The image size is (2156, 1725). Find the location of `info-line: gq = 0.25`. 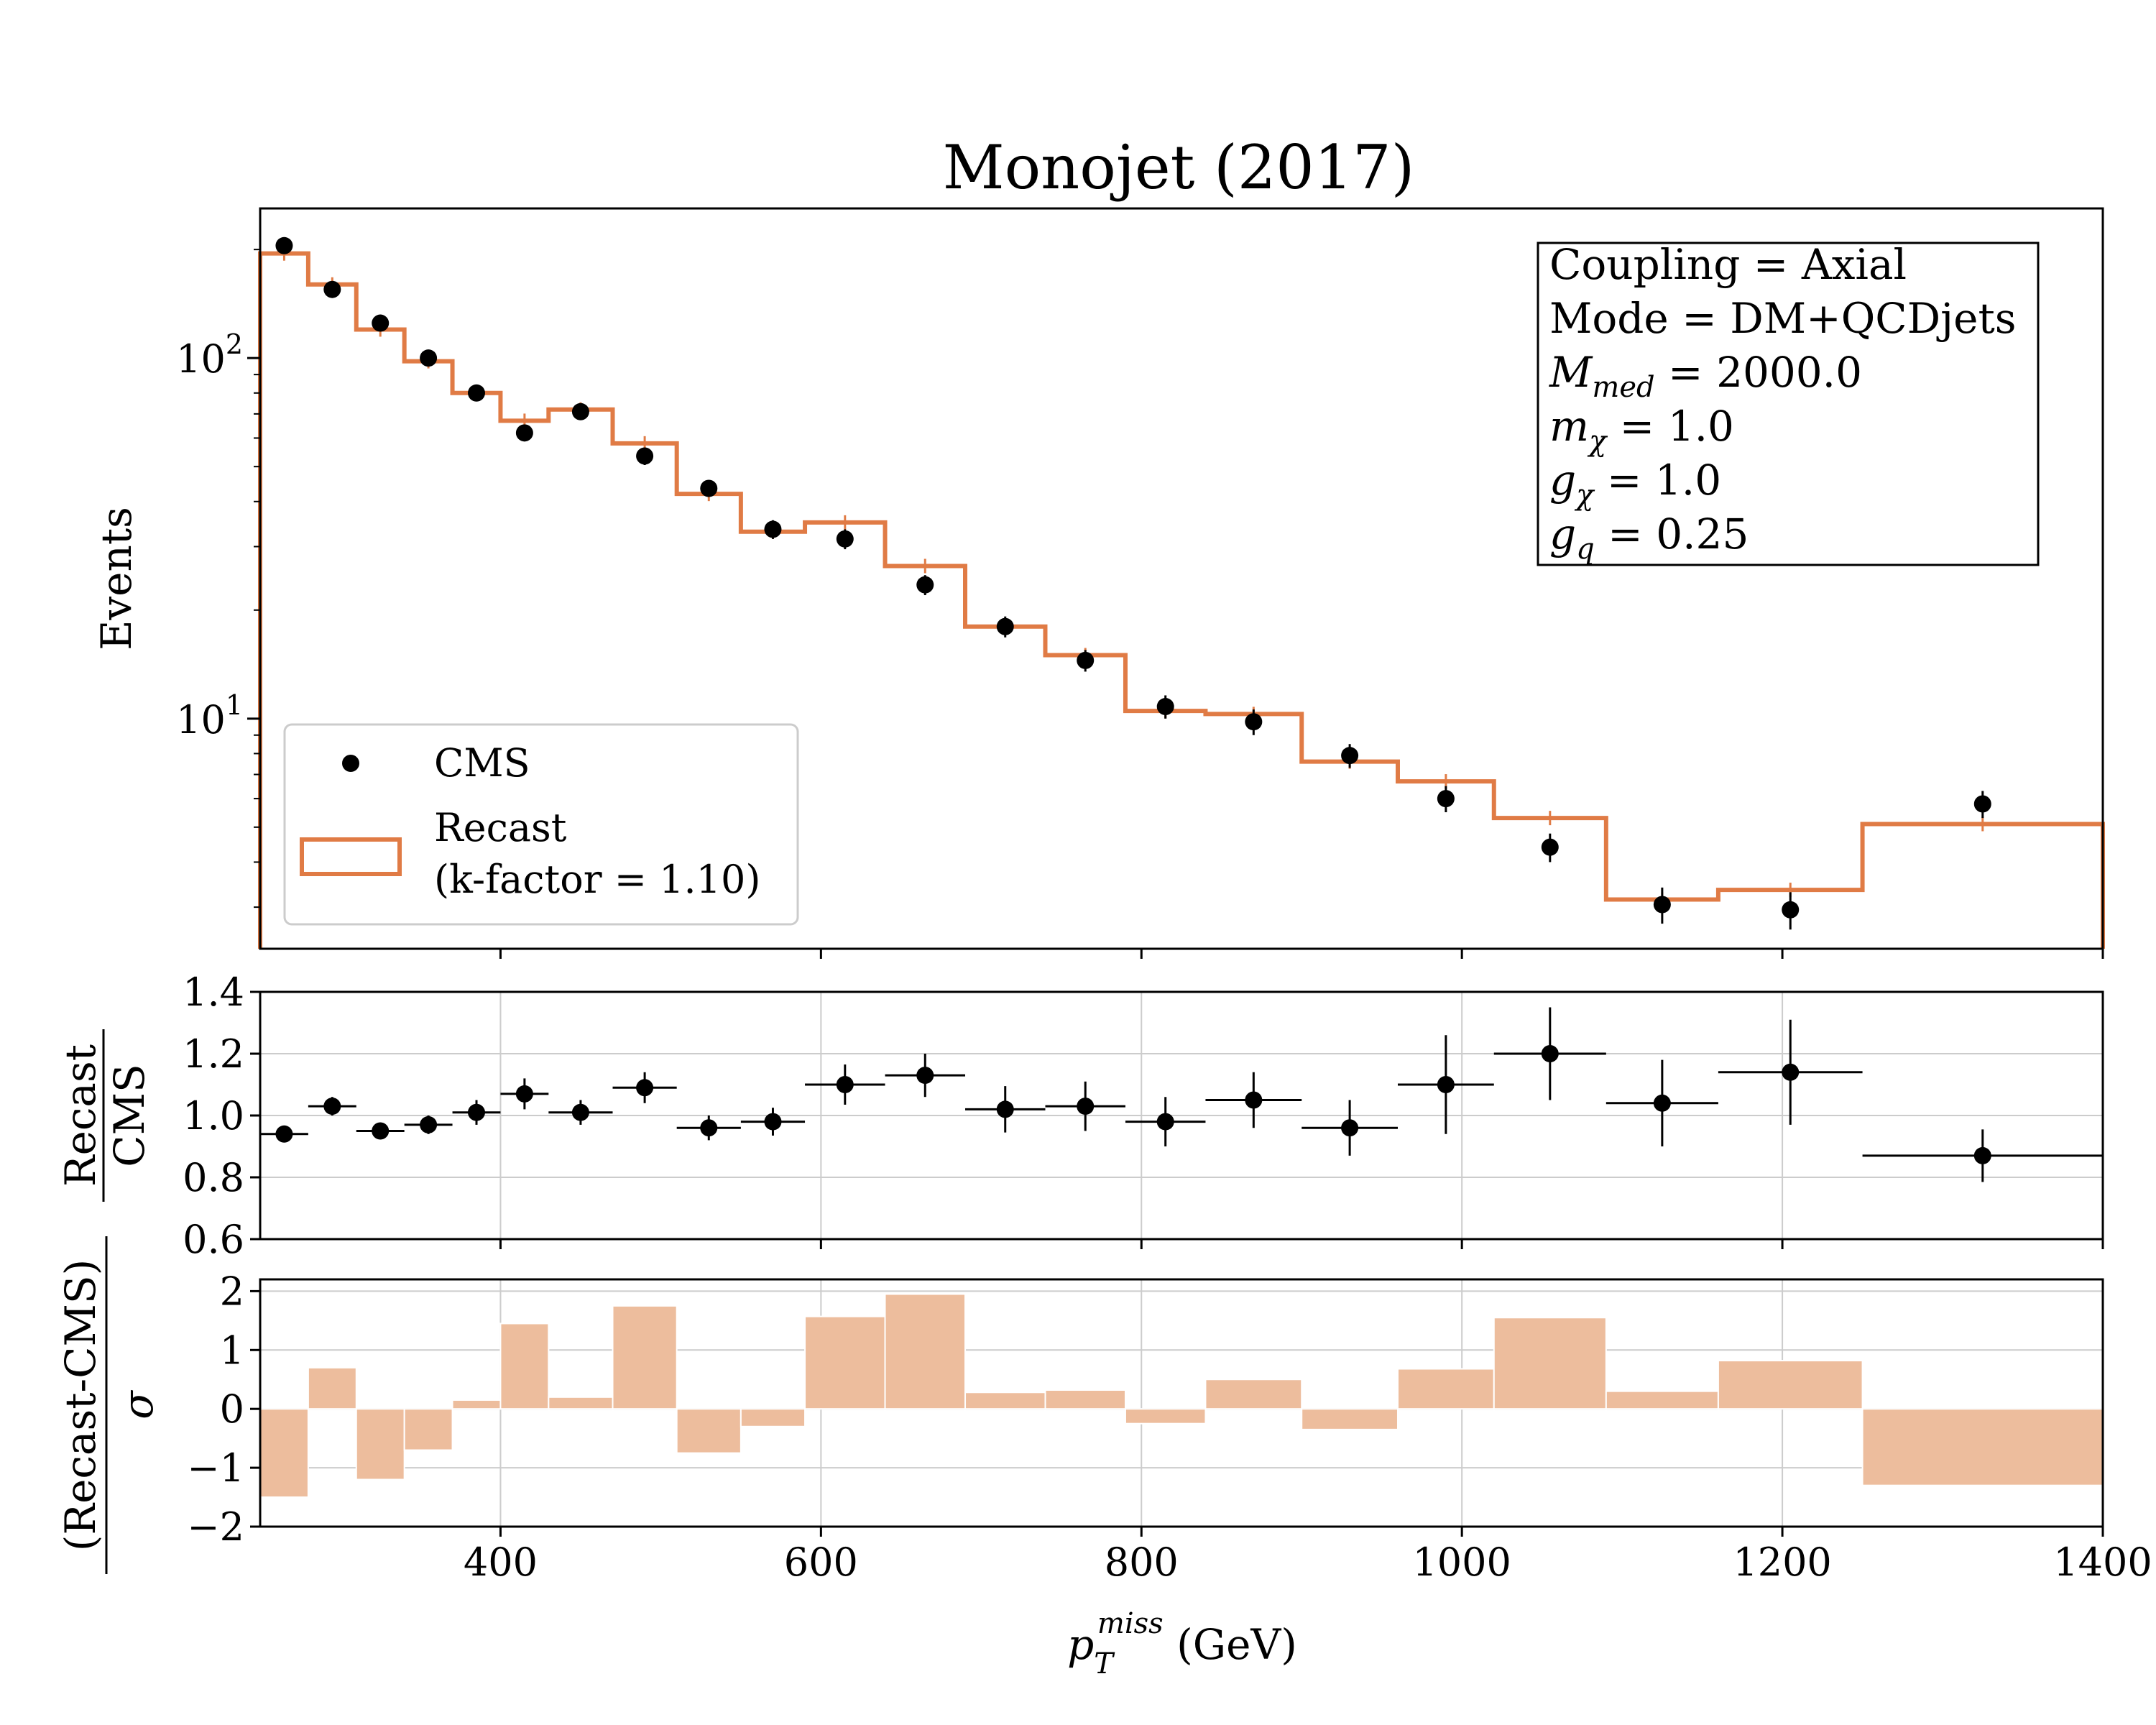

info-line: gq = 0.25 is located at coordinates (1649, 538).